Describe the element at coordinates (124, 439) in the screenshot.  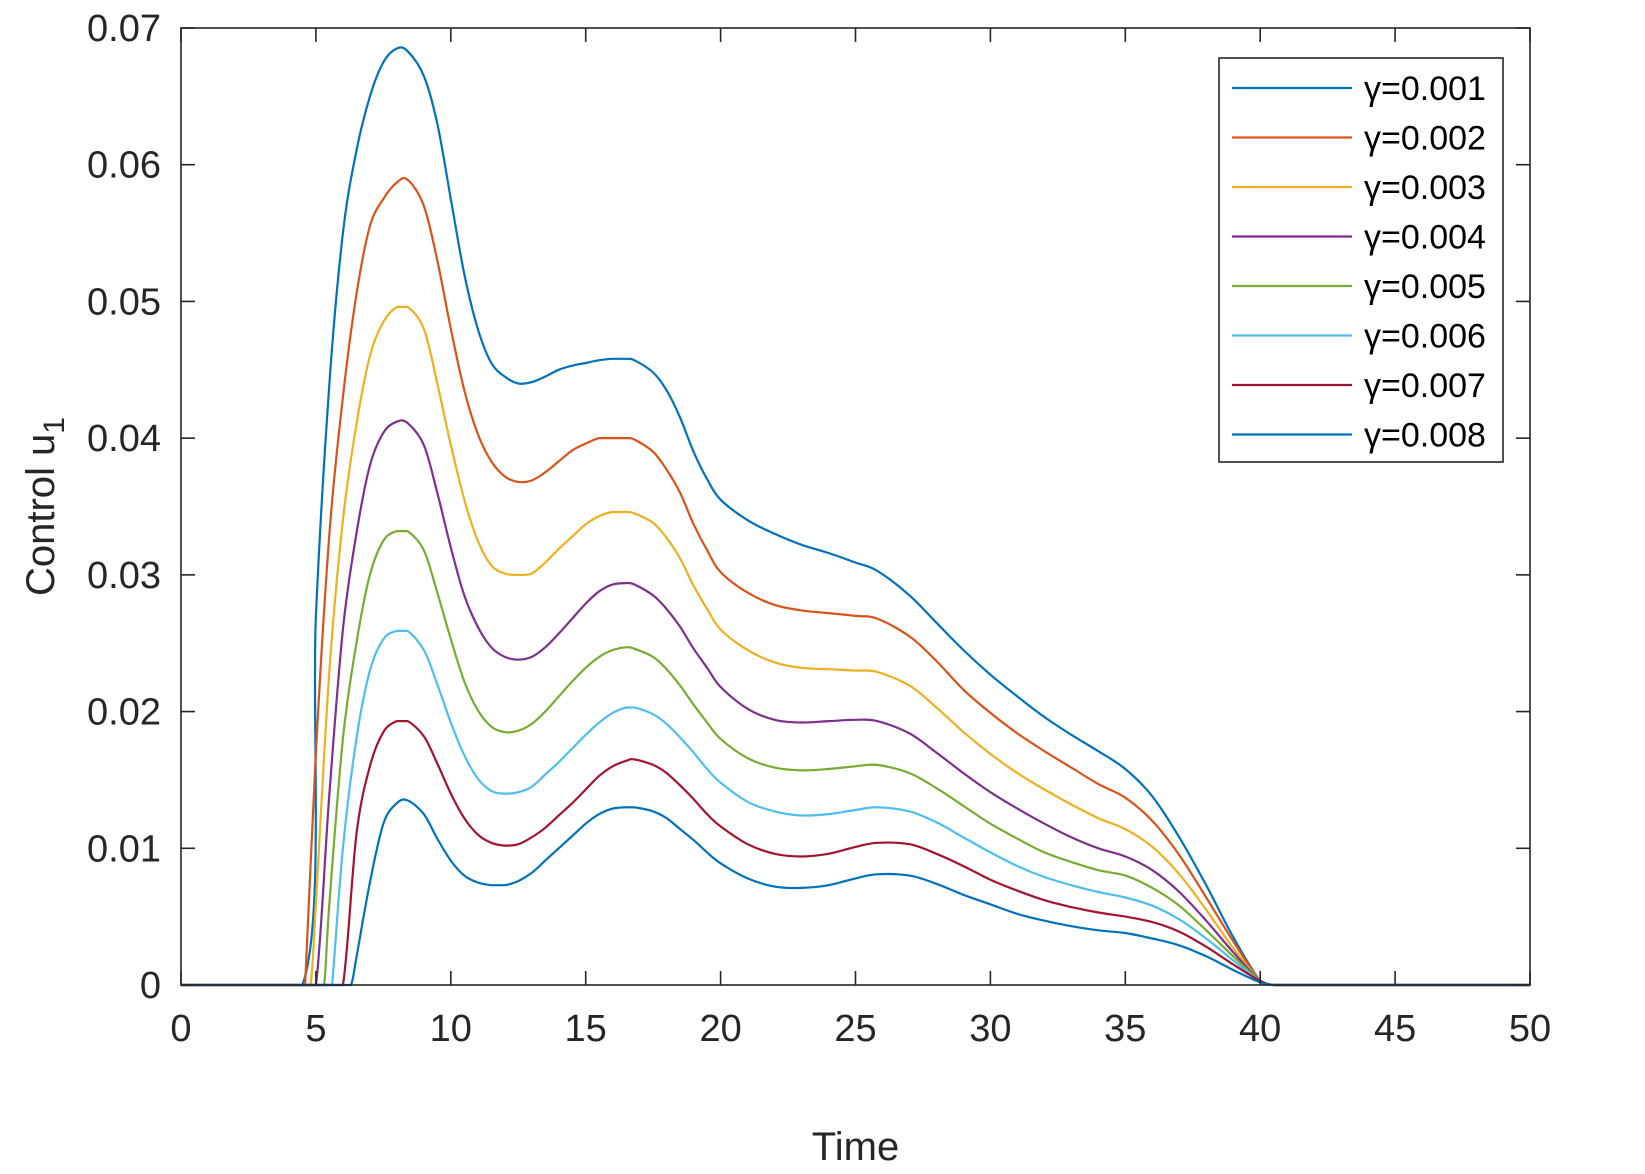
I see `y-tick-label: 0.04` at that location.